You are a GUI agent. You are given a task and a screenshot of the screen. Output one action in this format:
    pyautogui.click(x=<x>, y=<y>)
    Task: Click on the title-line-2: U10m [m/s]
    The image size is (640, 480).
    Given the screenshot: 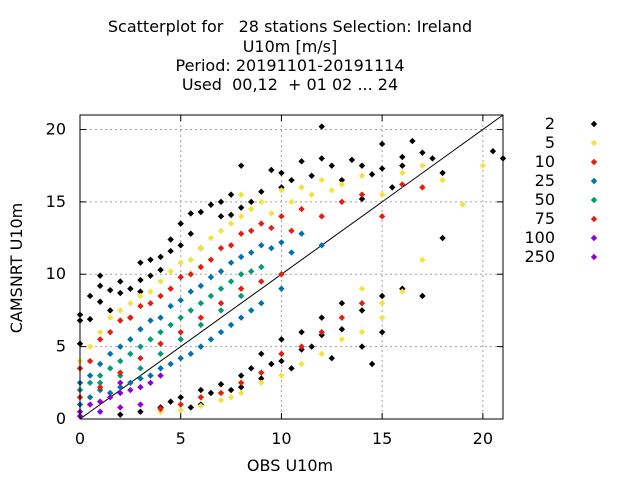 What is the action you would take?
    pyautogui.click(x=290, y=46)
    